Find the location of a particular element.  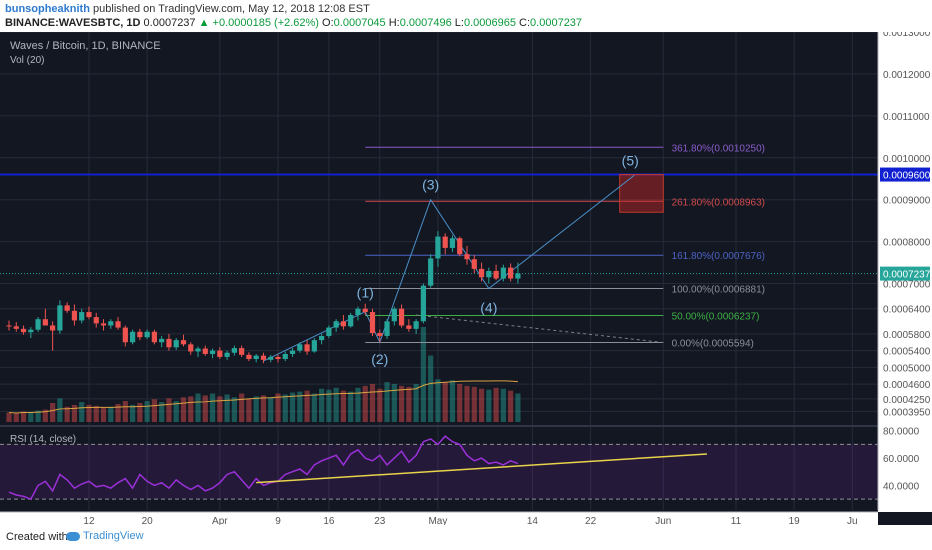

volume-moving-average is located at coordinates (263, 397).